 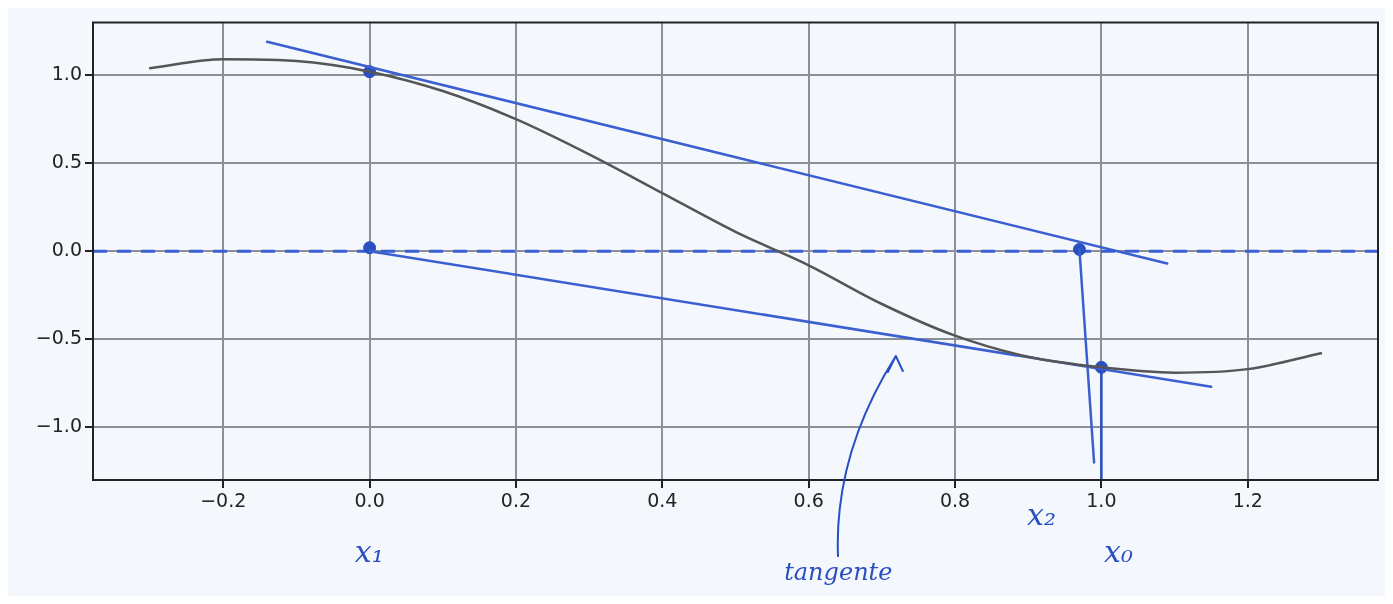 I want to click on x-tick-label: 1.0, so click(x=1101, y=500).